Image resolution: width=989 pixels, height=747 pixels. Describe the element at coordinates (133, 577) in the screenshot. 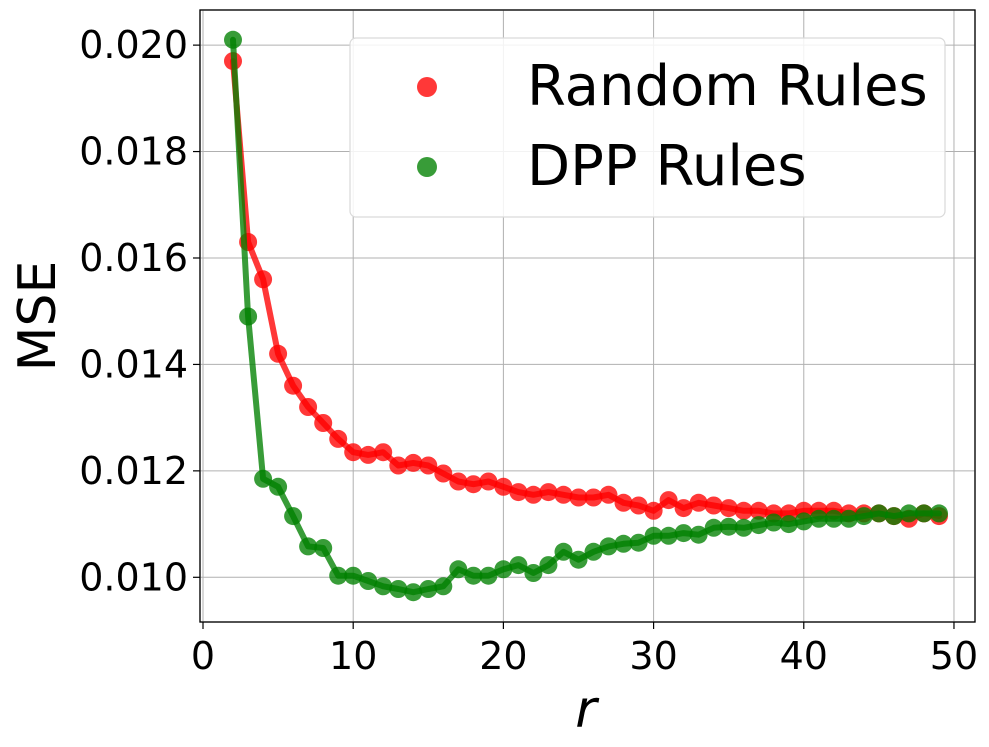

I see `y-tick-label: 0.010` at that location.